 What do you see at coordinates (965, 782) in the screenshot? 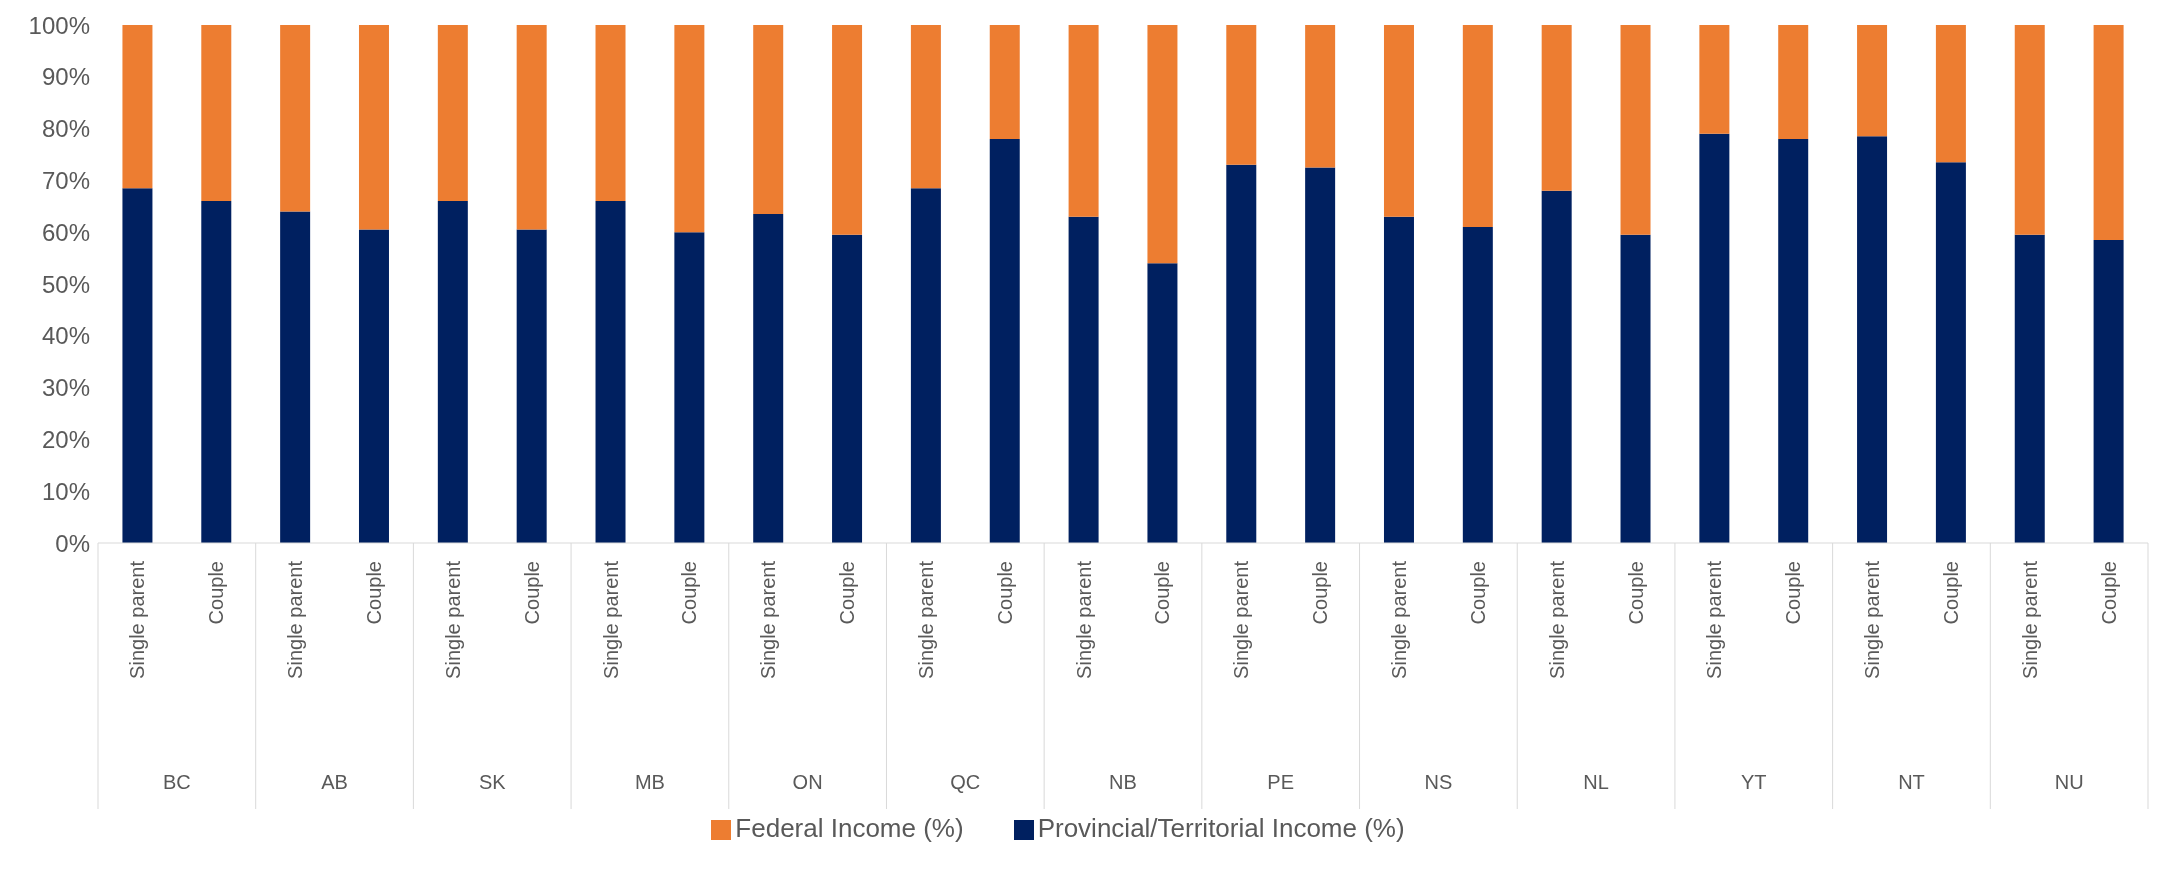
I see `text: QC` at bounding box center [965, 782].